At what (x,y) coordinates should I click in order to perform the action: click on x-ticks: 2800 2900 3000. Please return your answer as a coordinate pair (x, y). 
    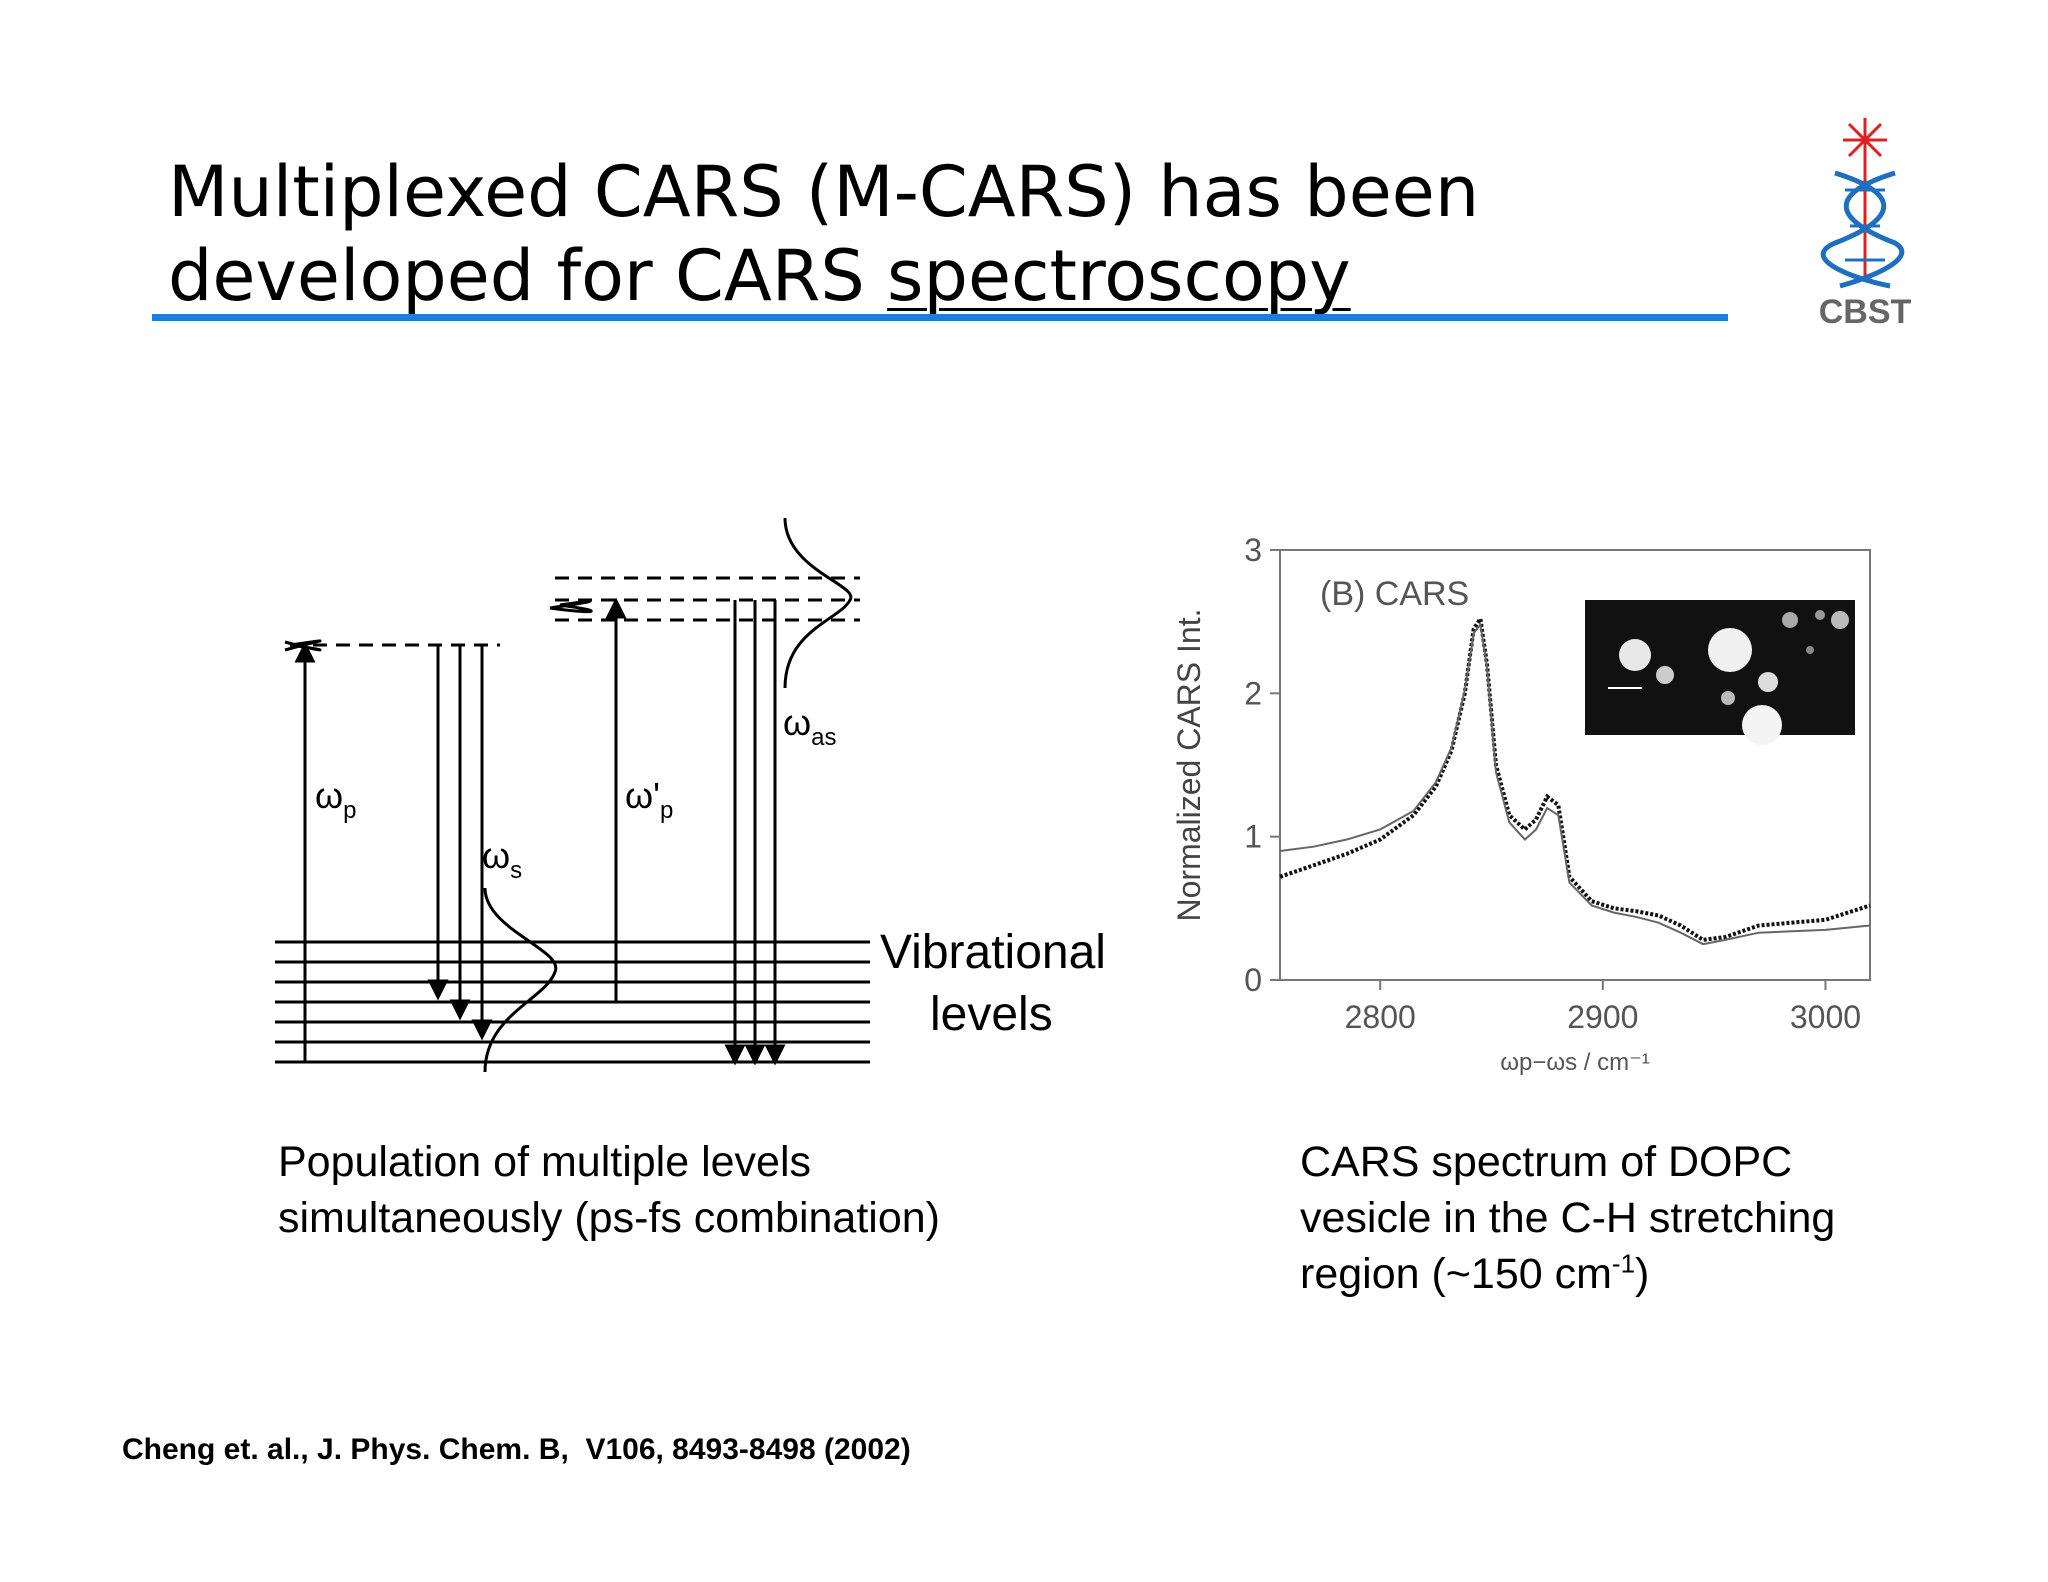
    Looking at the image, I should click on (1603, 1007).